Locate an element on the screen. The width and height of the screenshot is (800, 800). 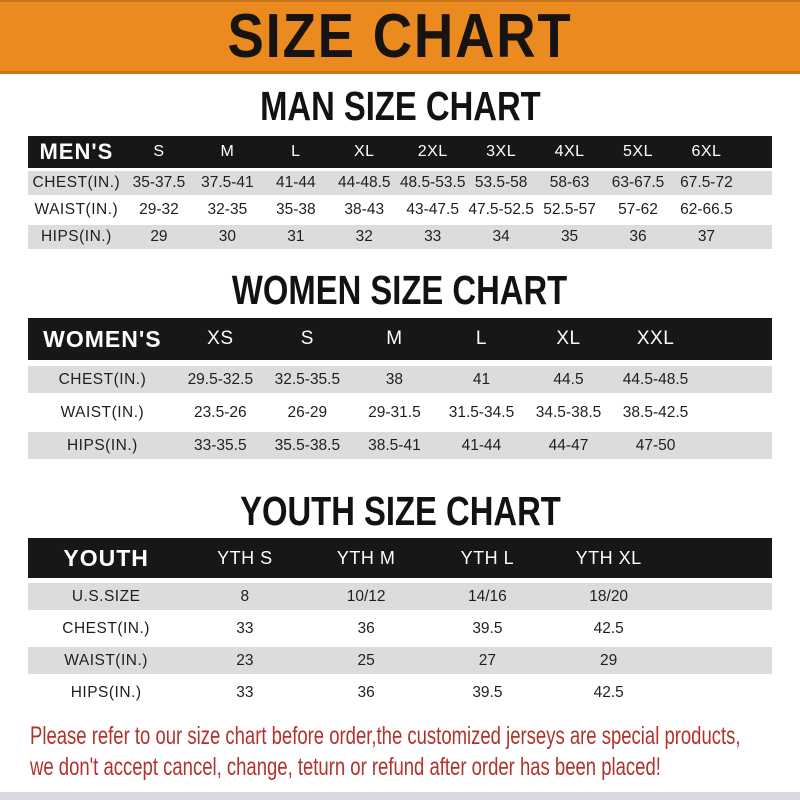
youth-section-heading: YOUTH SIZE CHART is located at coordinates (400, 511).